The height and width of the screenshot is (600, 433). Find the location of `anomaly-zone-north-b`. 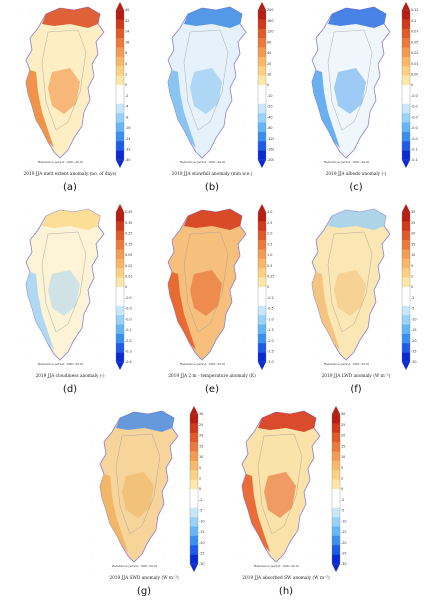

anomaly-zone-north-b is located at coordinates (213, 17).